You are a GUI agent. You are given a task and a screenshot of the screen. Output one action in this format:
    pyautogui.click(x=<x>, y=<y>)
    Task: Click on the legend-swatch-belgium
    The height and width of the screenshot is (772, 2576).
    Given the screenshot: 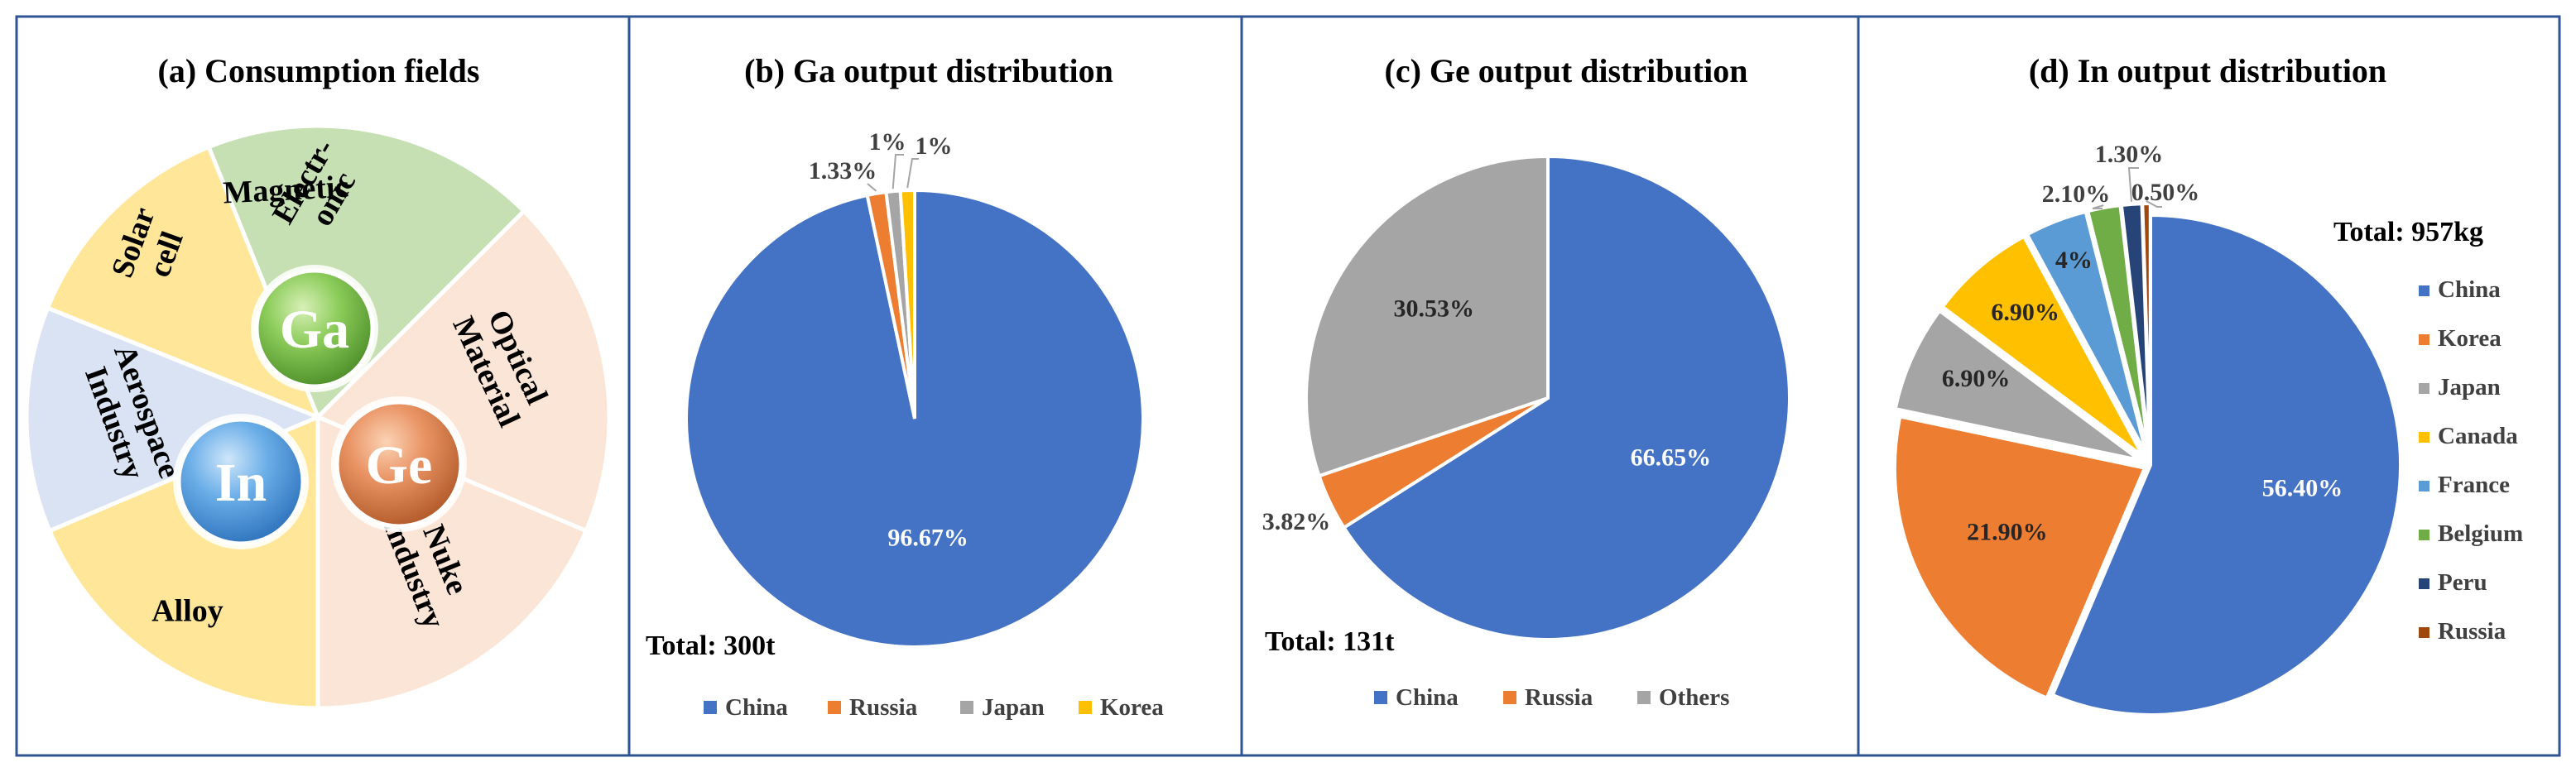 What is the action you would take?
    pyautogui.click(x=2424, y=535)
    